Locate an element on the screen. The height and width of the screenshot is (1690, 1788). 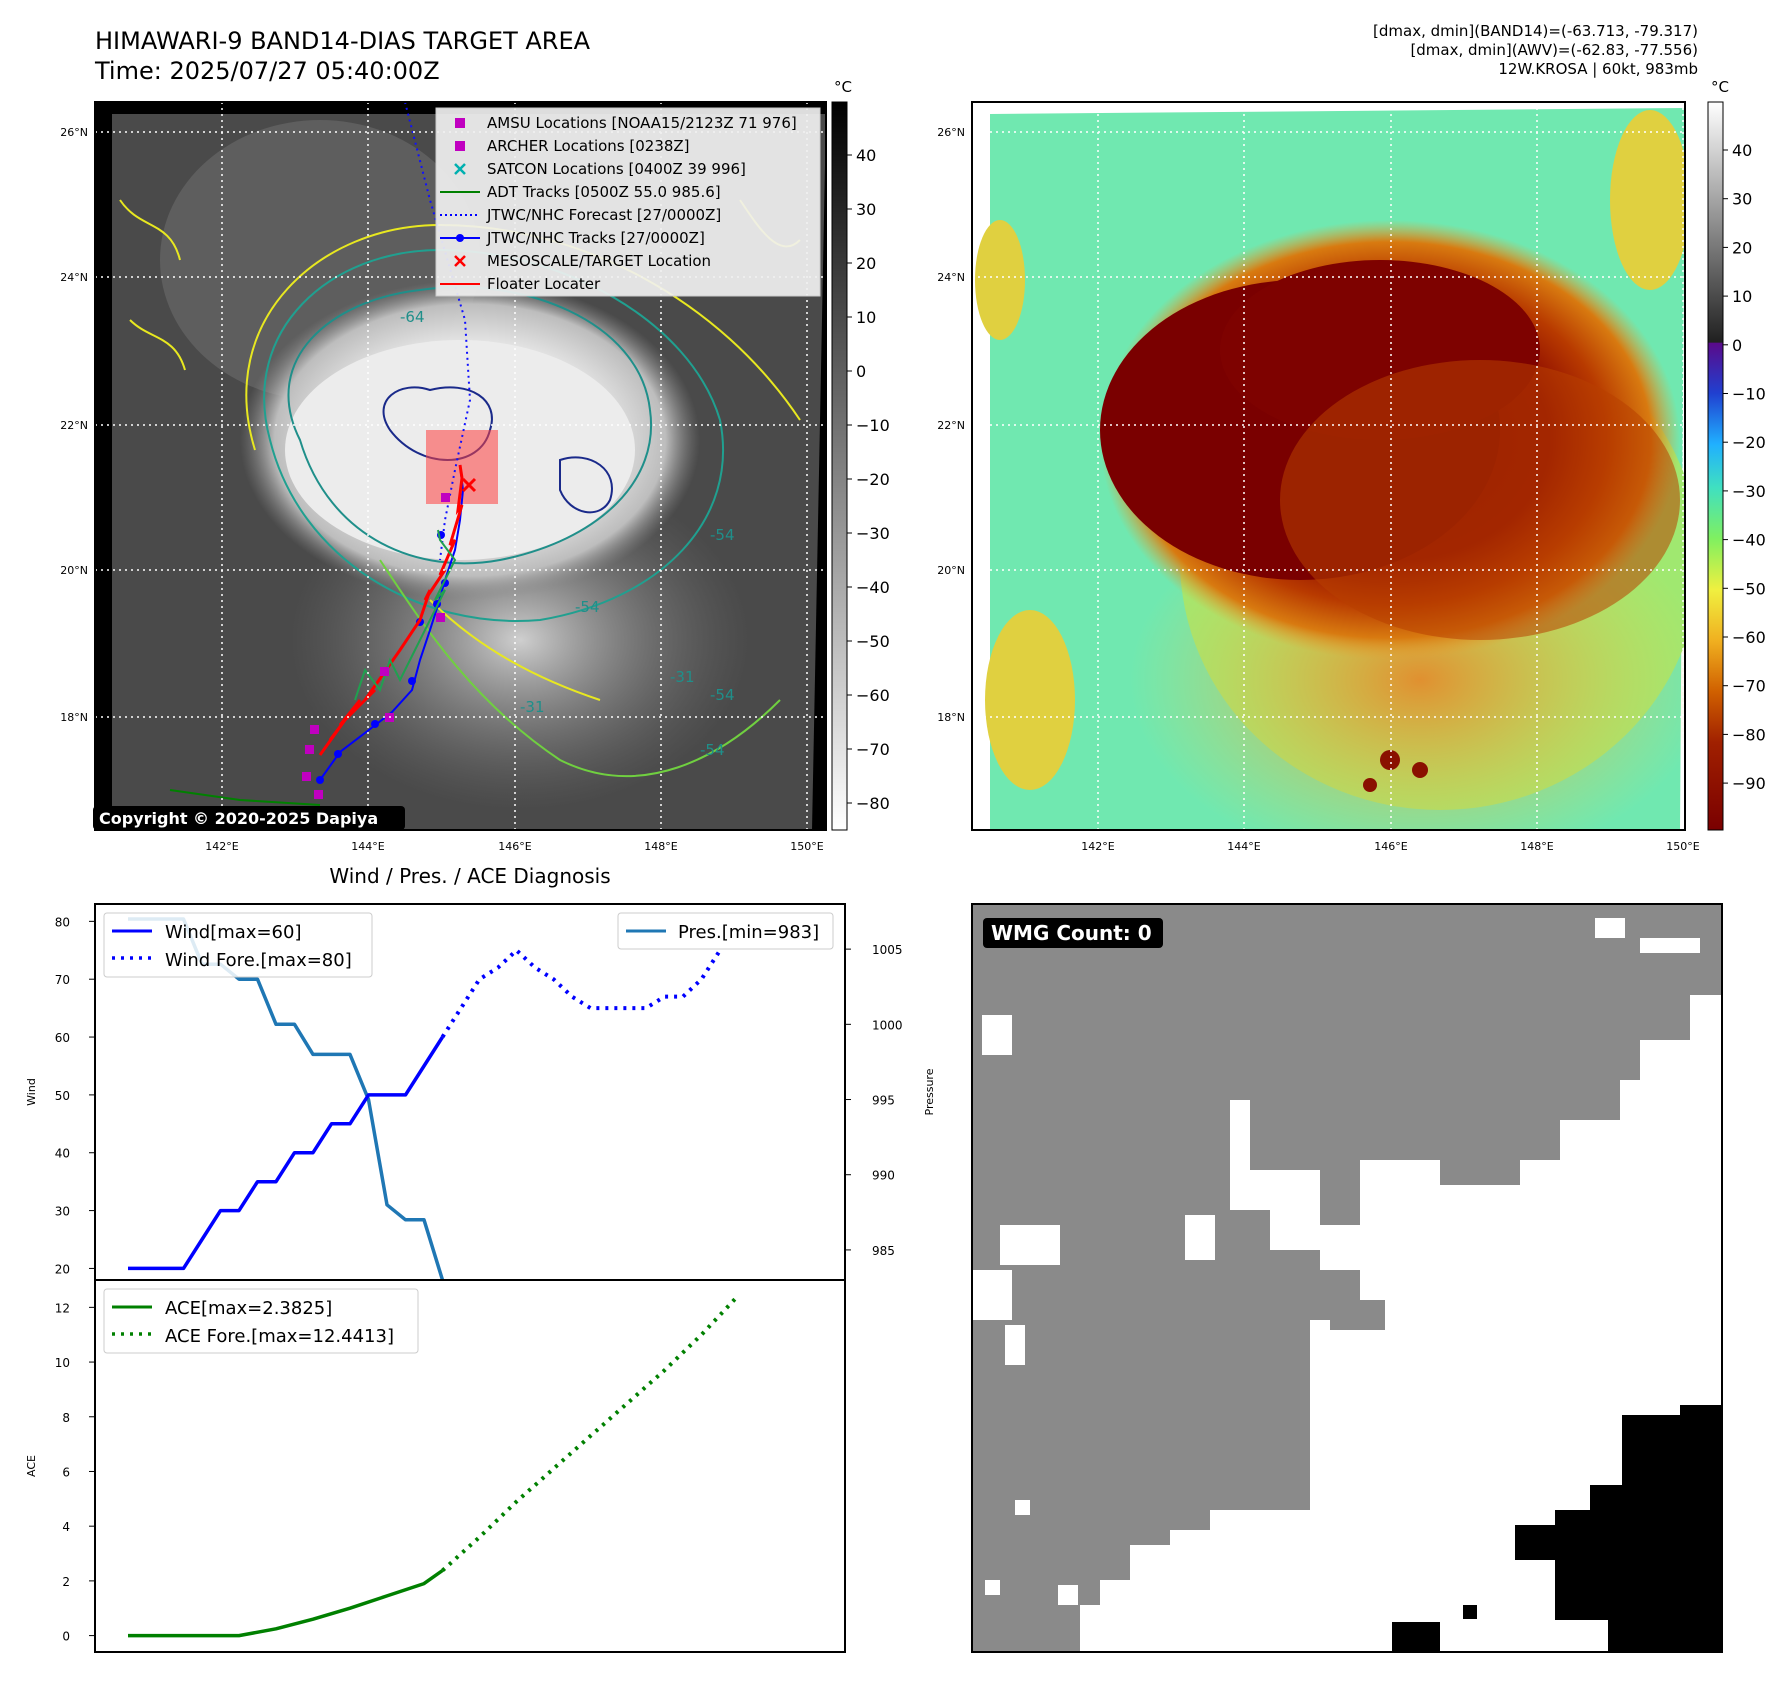
pressure-axis-label: Pressure is located at coordinates (929, 1091).